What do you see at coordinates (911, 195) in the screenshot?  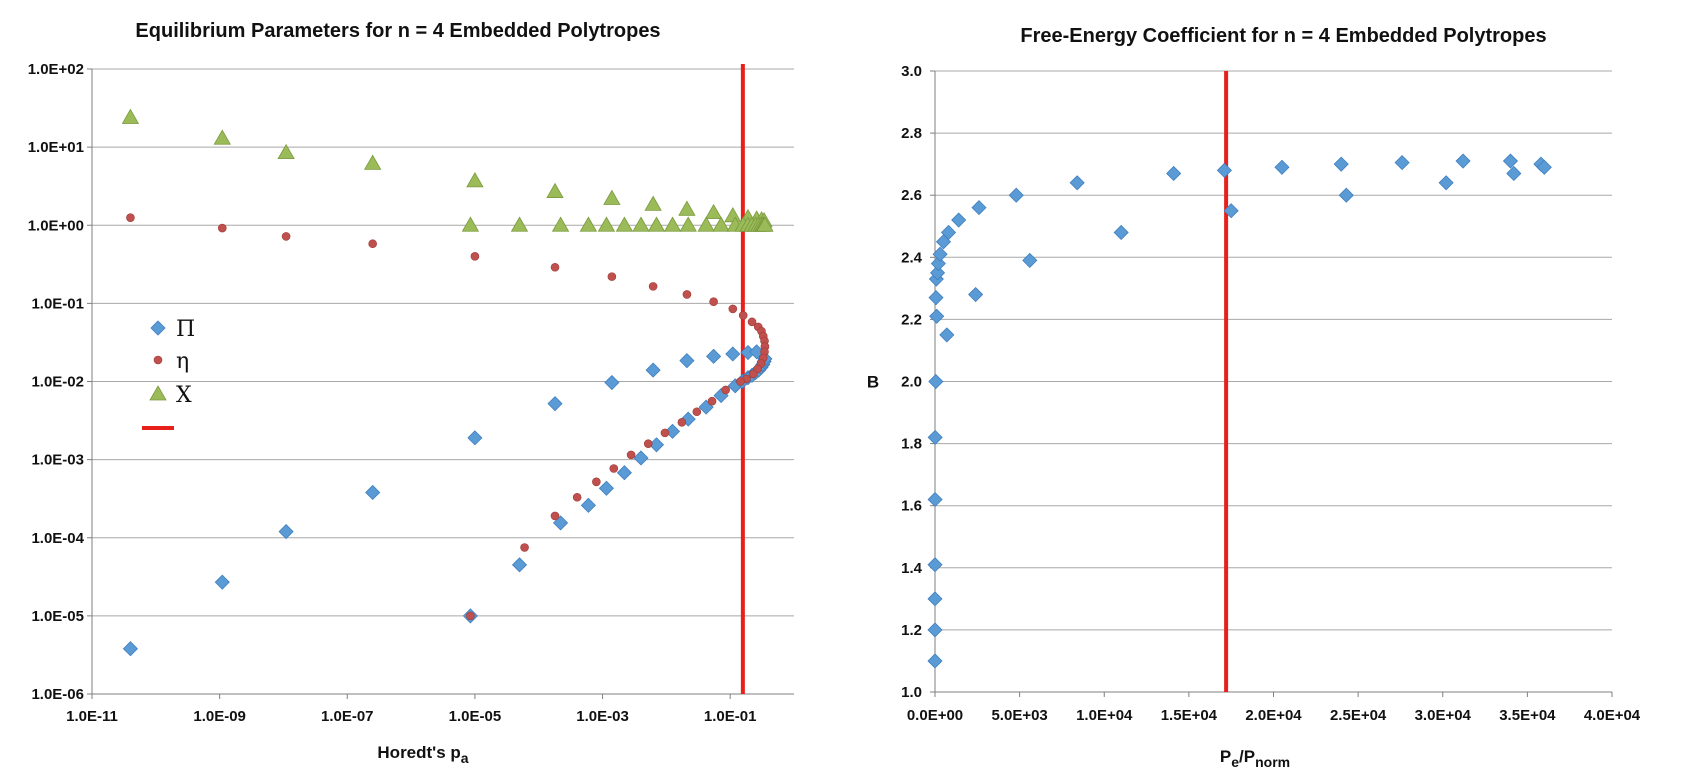 I see `y-tick-label: 2.6` at bounding box center [911, 195].